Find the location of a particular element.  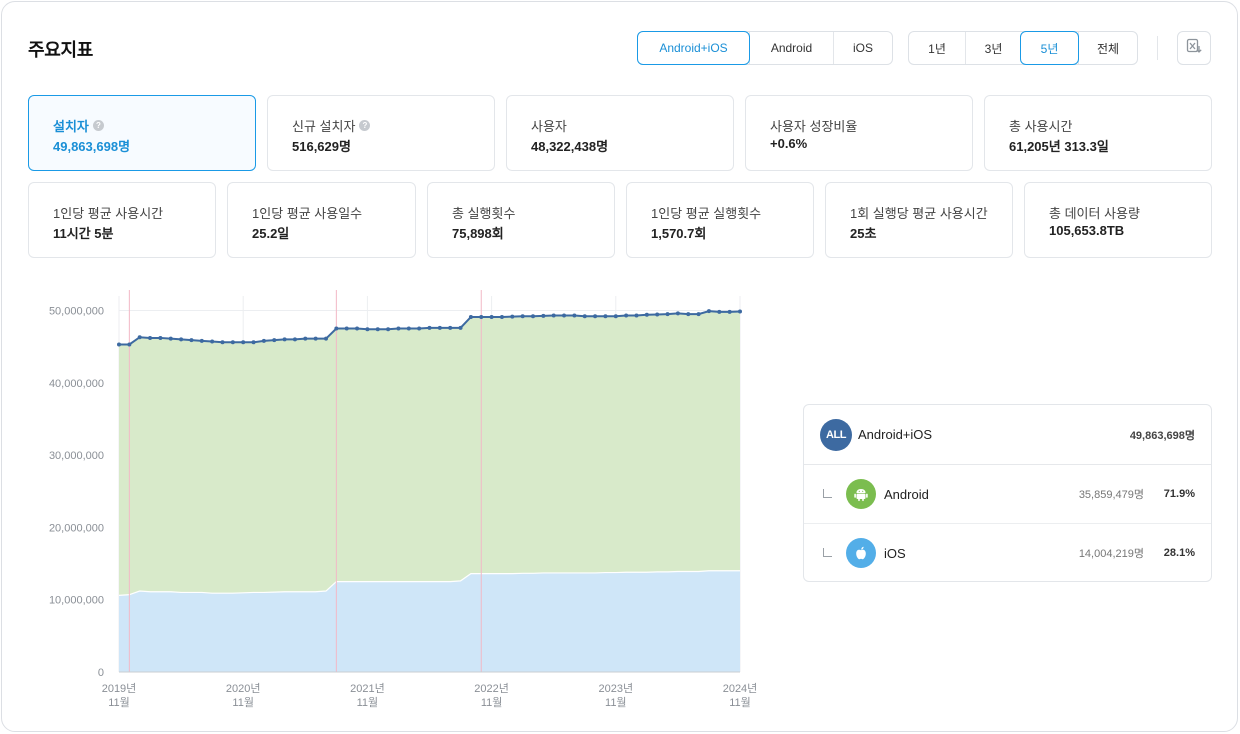

metric-card-avg-usage-time: 1인당 평균 사용시간 11시간 5분 is located at coordinates (122, 220).